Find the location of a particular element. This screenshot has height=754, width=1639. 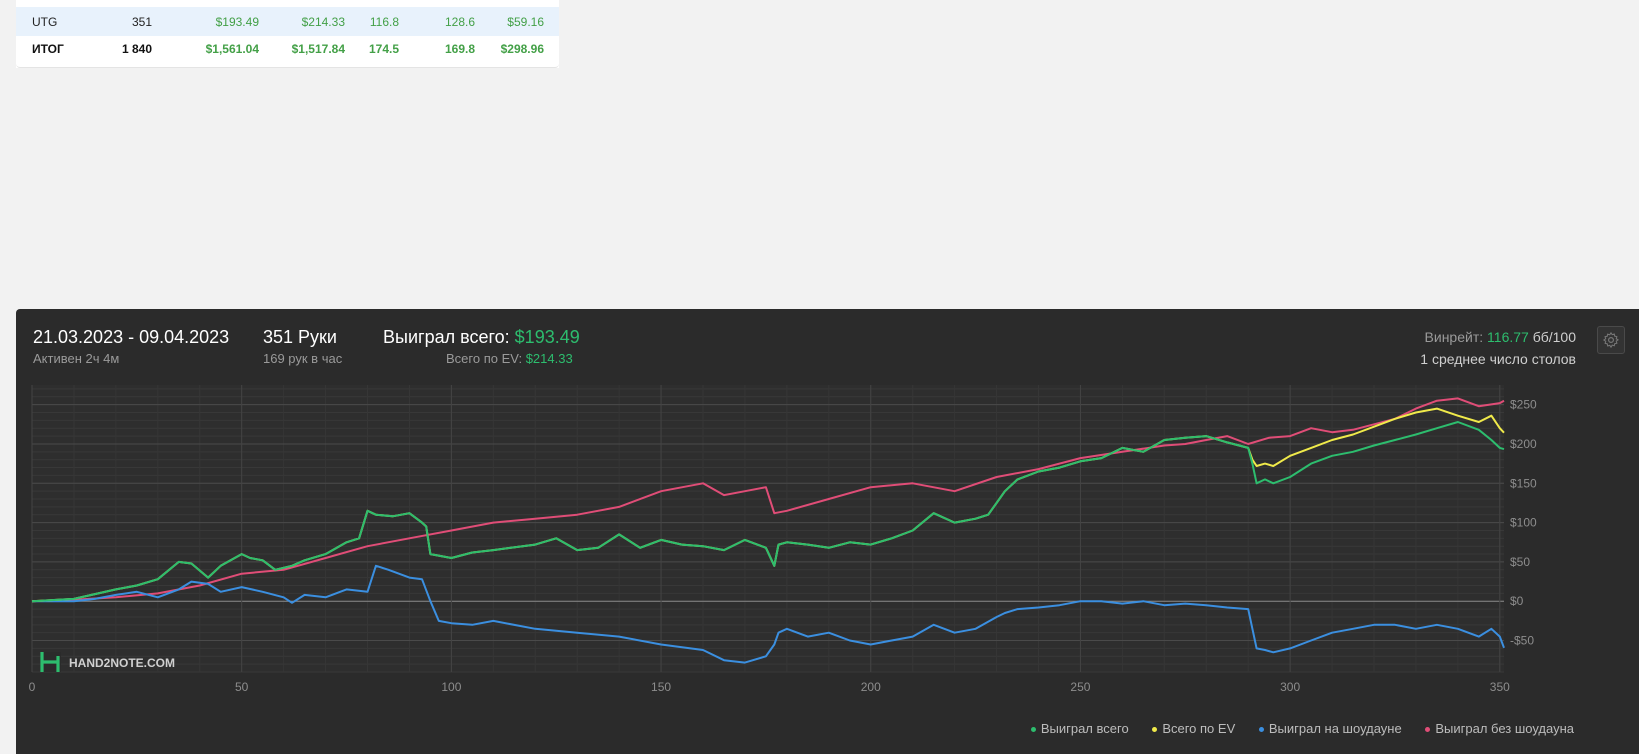

total-ev: $1,517.84 is located at coordinates (318, 49).